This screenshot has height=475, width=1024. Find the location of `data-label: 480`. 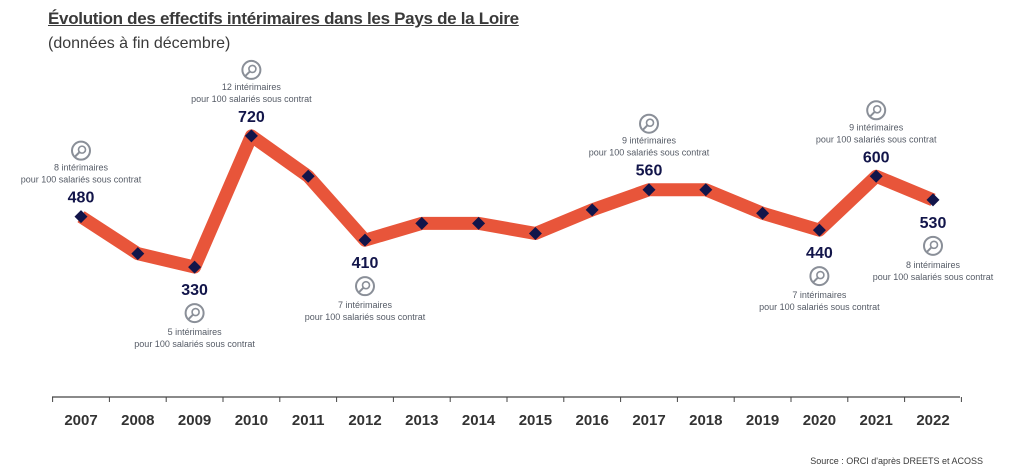

data-label: 480 is located at coordinates (81, 198).